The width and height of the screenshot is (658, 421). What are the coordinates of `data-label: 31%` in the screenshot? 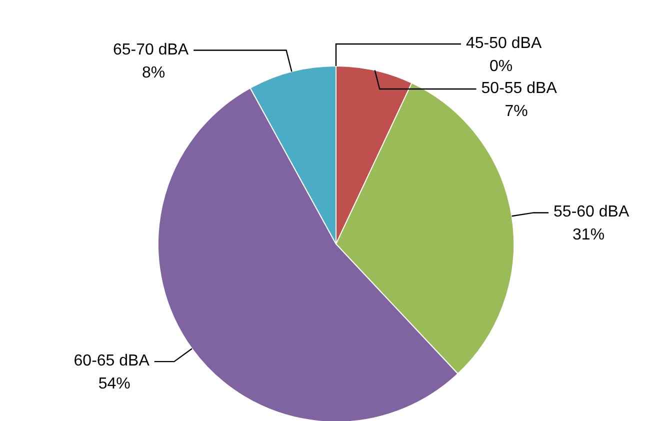 It's located at (588, 235).